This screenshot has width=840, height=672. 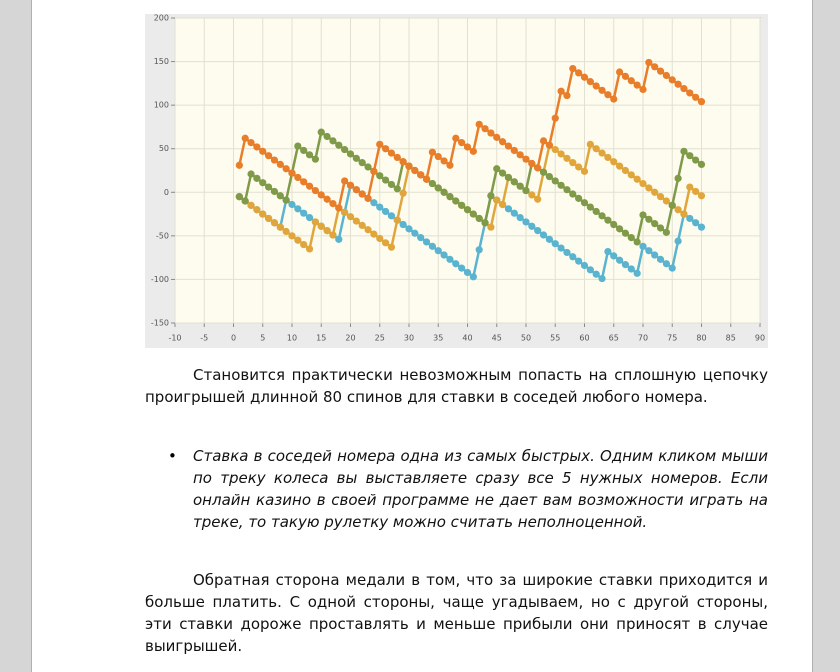 What do you see at coordinates (164, 148) in the screenshot?
I see `y-tick-label: 50` at bounding box center [164, 148].